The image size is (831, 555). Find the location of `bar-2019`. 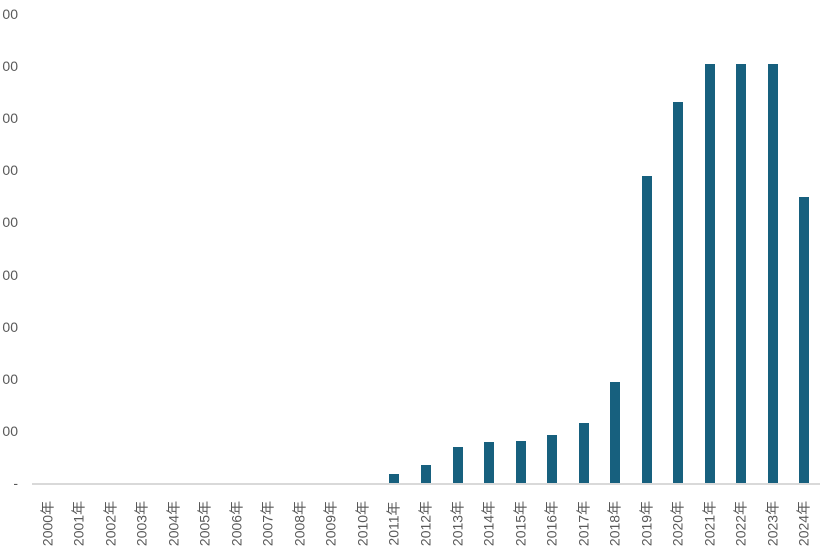

bar-2019 is located at coordinates (647, 329).